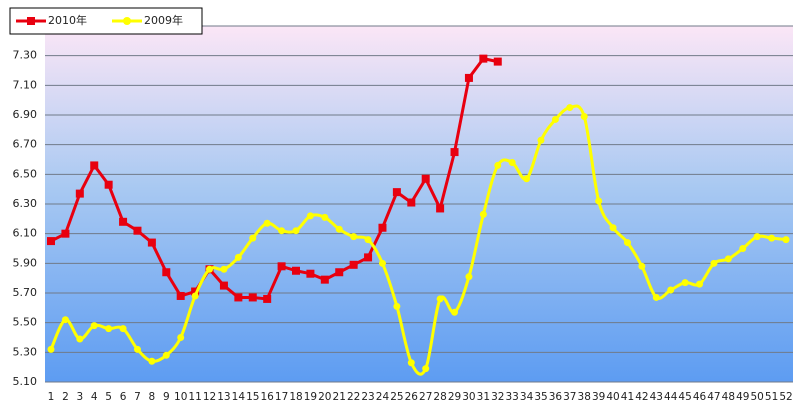  What do you see at coordinates (497, 397) in the screenshot?
I see `x-tick-label: 32` at bounding box center [497, 397].